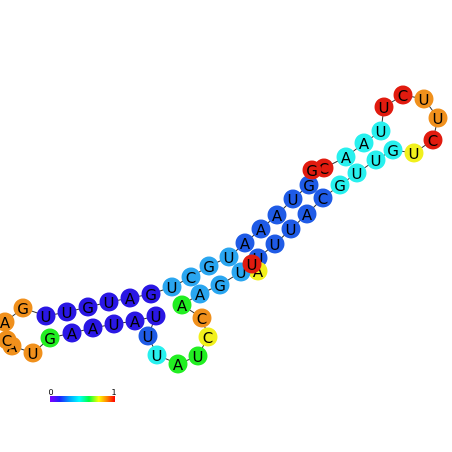 This screenshot has width=452, height=452. I want to click on nucleotide-25: U, so click(438, 118).